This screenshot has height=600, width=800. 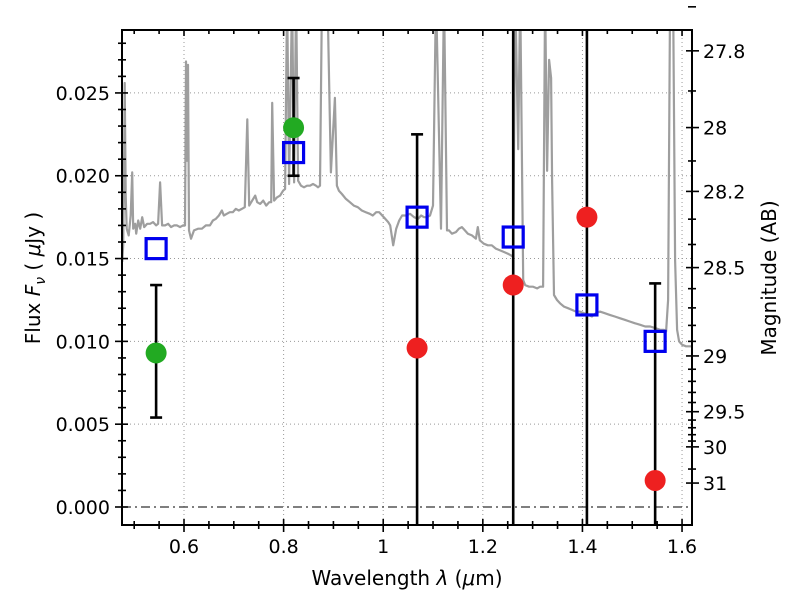 What do you see at coordinates (715, 484) in the screenshot?
I see `magnitude-tick-label: 31` at bounding box center [715, 484].